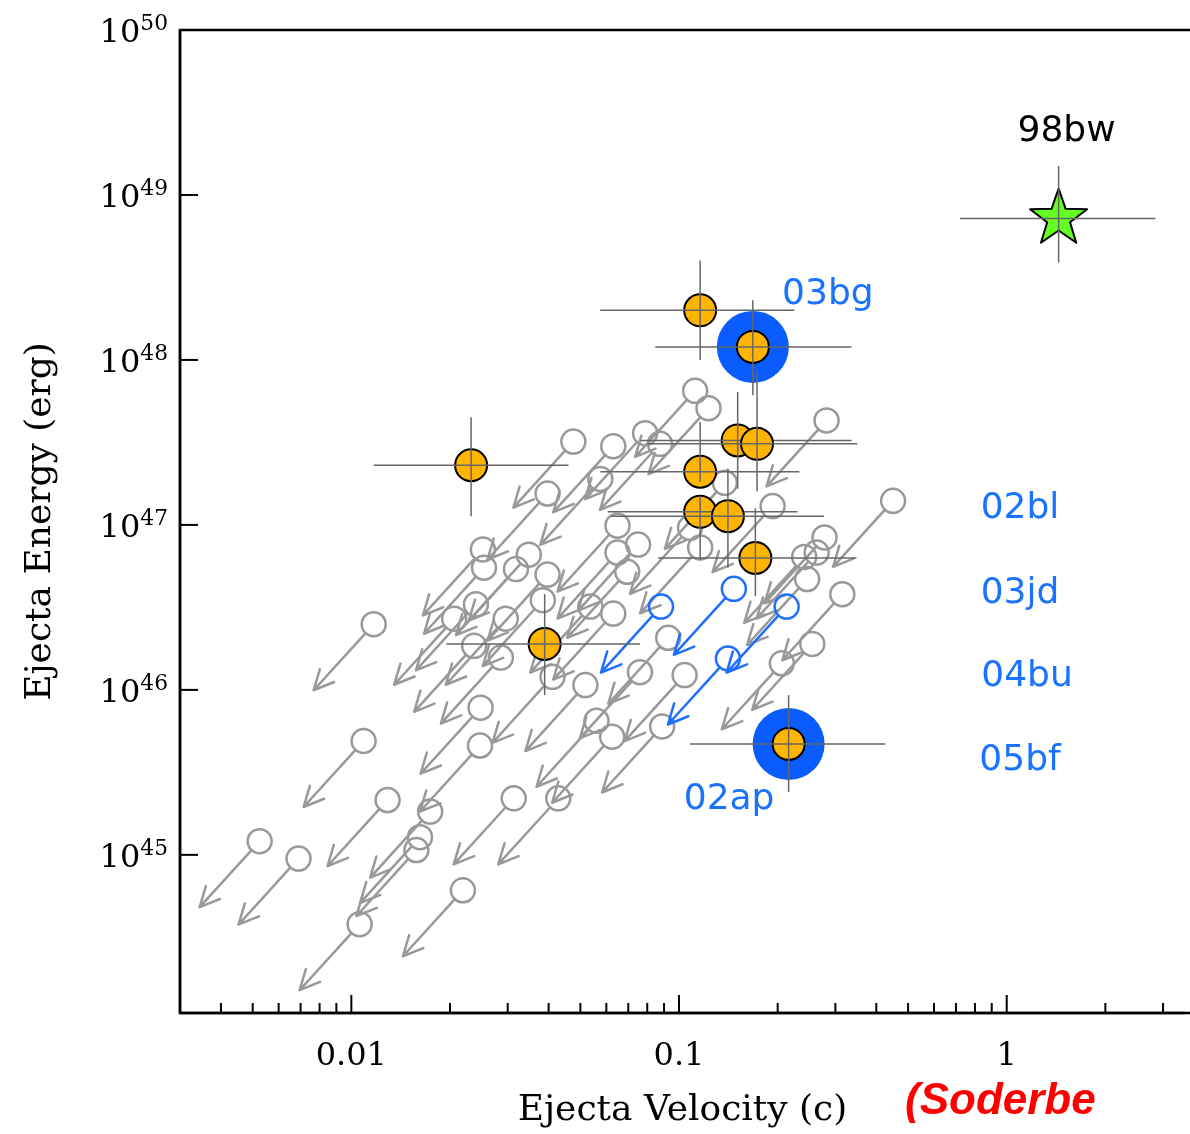 Image resolution: width=1190 pixels, height=1134 pixels. What do you see at coordinates (828, 291) in the screenshot?
I see `annotation: 03bg` at bounding box center [828, 291].